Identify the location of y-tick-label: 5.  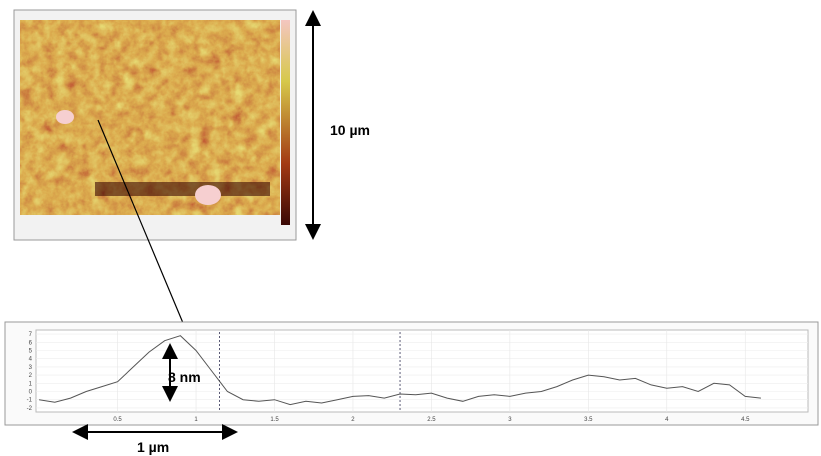
(31, 352).